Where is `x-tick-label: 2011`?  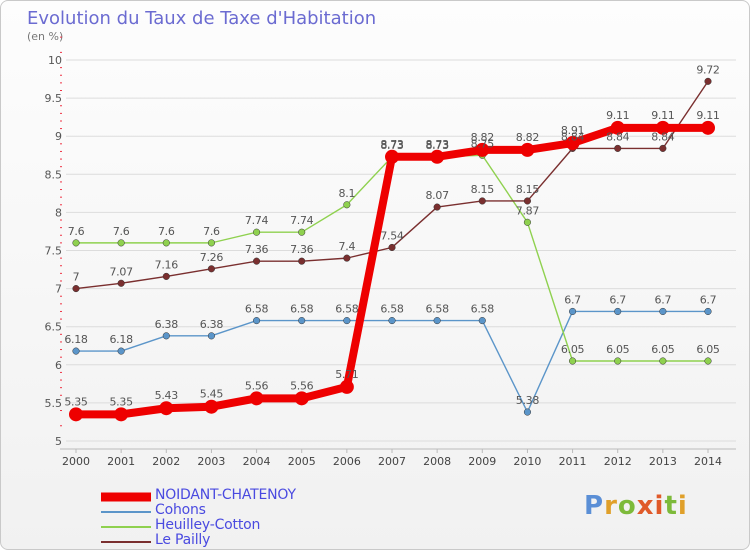 x-tick-label: 2011 is located at coordinates (573, 461).